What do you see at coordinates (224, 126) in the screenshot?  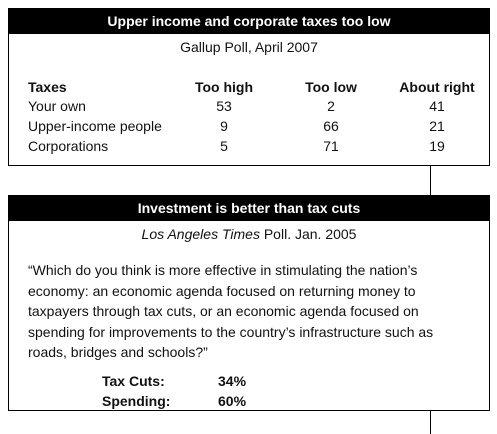 I see `table-value: 9` at bounding box center [224, 126].